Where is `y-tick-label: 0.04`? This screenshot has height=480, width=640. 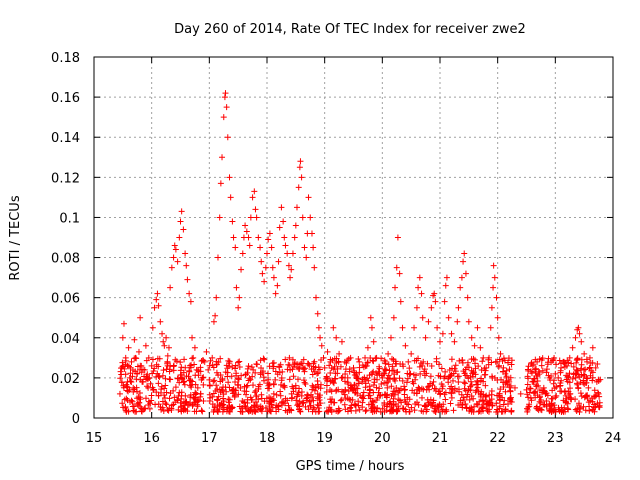
y-tick-label: 0.04 is located at coordinates (65, 339).